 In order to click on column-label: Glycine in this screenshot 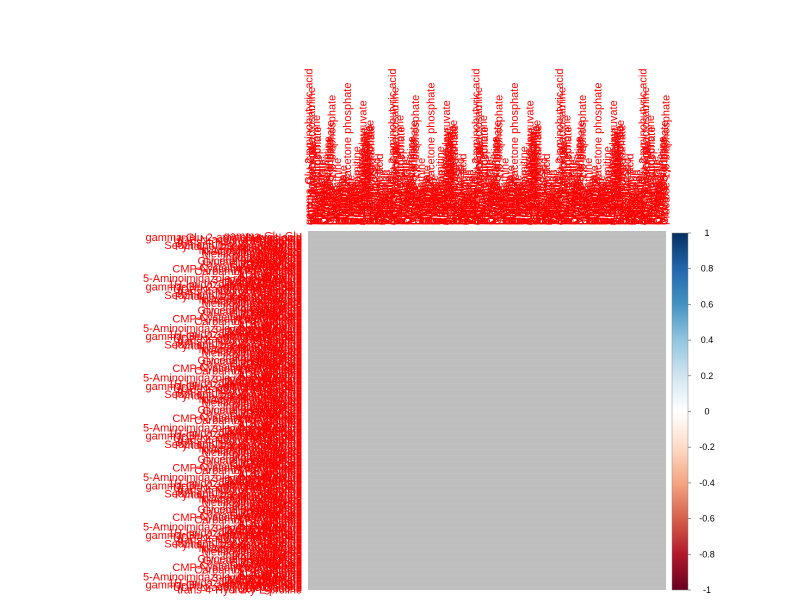, I will do `click(341, 206)`.